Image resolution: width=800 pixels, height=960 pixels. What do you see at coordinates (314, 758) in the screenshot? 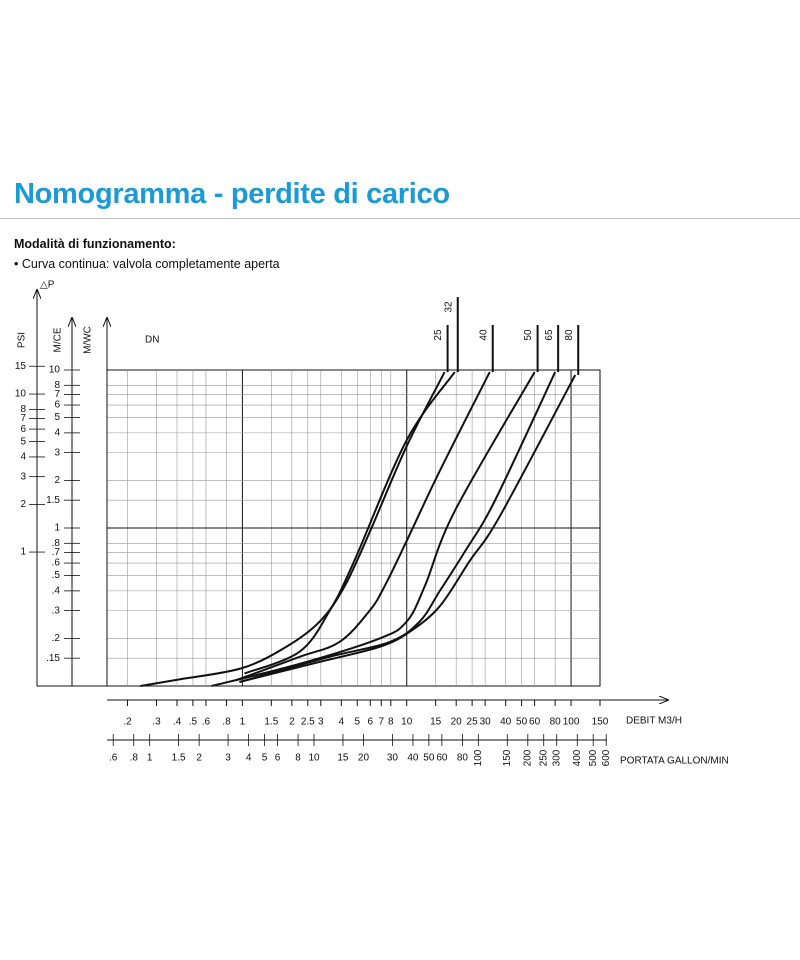
I see `x2-tick-label: 10` at bounding box center [314, 758].